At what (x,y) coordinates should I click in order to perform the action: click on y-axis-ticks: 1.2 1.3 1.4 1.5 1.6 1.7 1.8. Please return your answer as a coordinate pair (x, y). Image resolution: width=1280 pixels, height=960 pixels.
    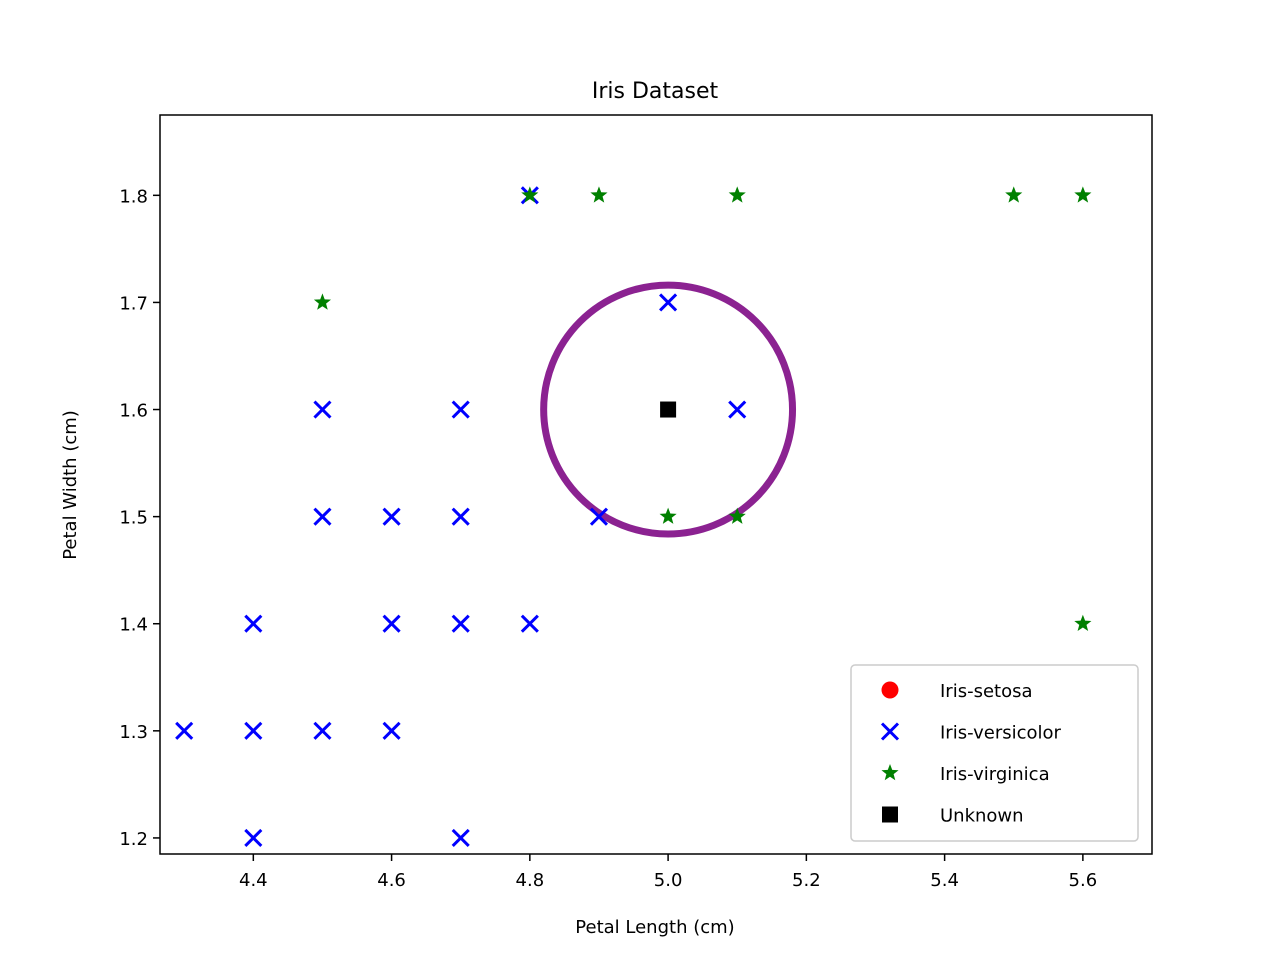
    Looking at the image, I should click on (139, 518).